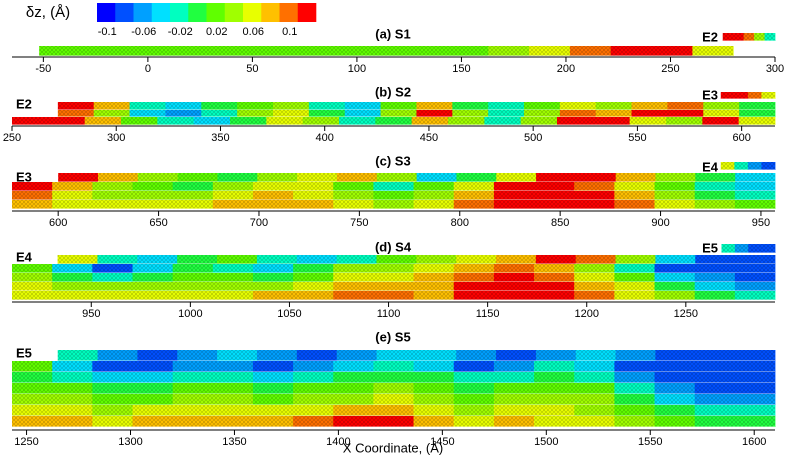 The image size is (787, 457). Describe the element at coordinates (325, 138) in the screenshot. I see `x-tick-label: 400` at that location.